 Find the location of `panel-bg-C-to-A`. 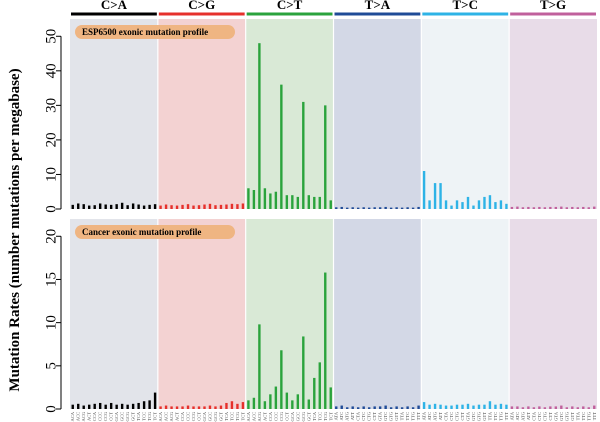

panel-bg-C-to-A is located at coordinates (114, 114).